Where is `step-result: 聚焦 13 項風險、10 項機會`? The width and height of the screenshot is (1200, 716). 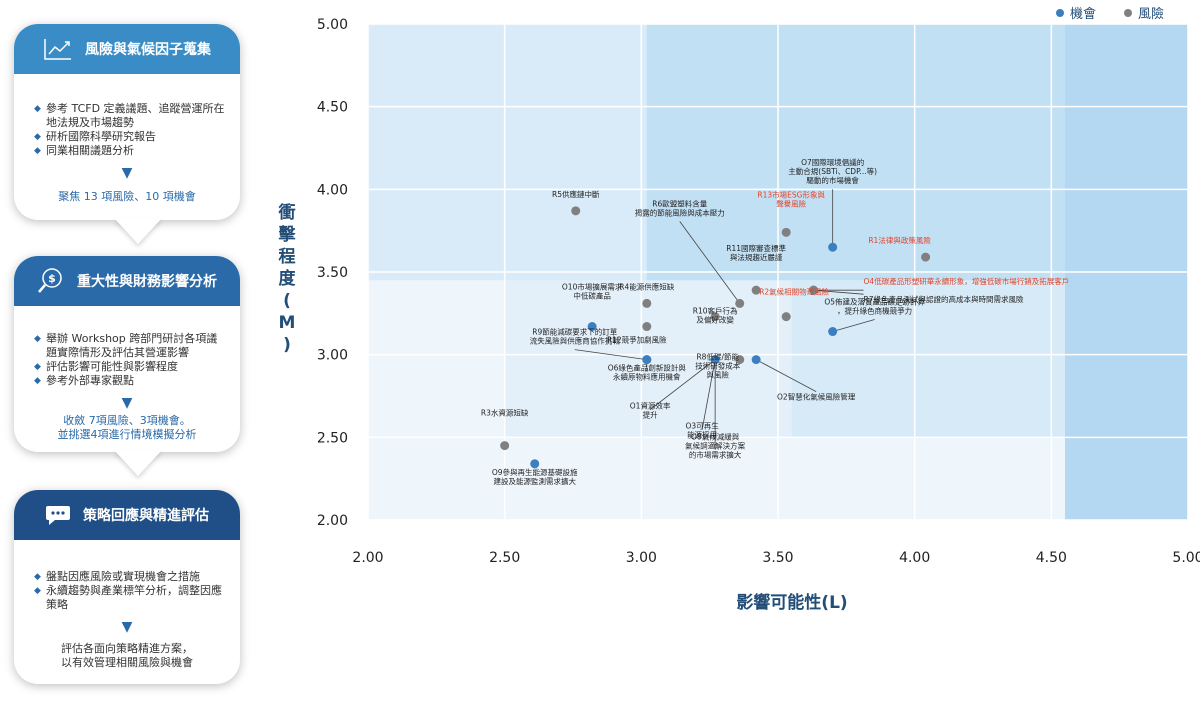
step-result: 聚焦 13 項風險、10 項機會 is located at coordinates (127, 196).